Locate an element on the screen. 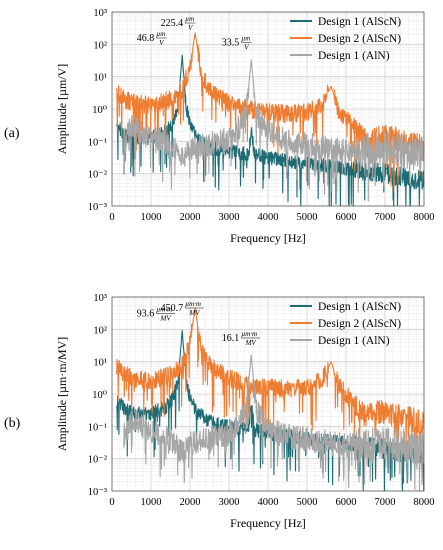 Image resolution: width=443 pixels, height=550 pixels. peak-annotation: 450.7 µm·mMV is located at coordinates (182, 308).